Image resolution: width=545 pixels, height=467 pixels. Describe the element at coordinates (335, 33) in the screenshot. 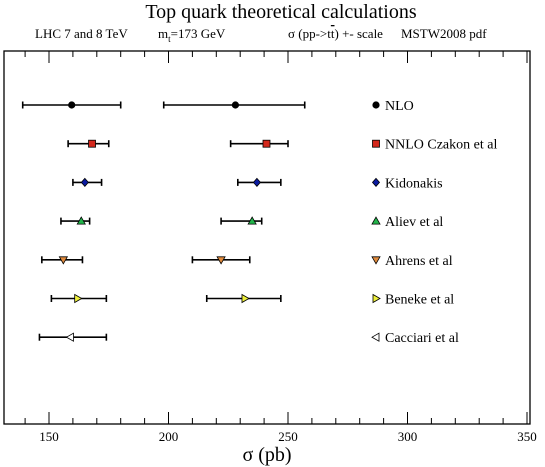

I see `subtitle-process: σ (pp->tt) +- scale` at that location.